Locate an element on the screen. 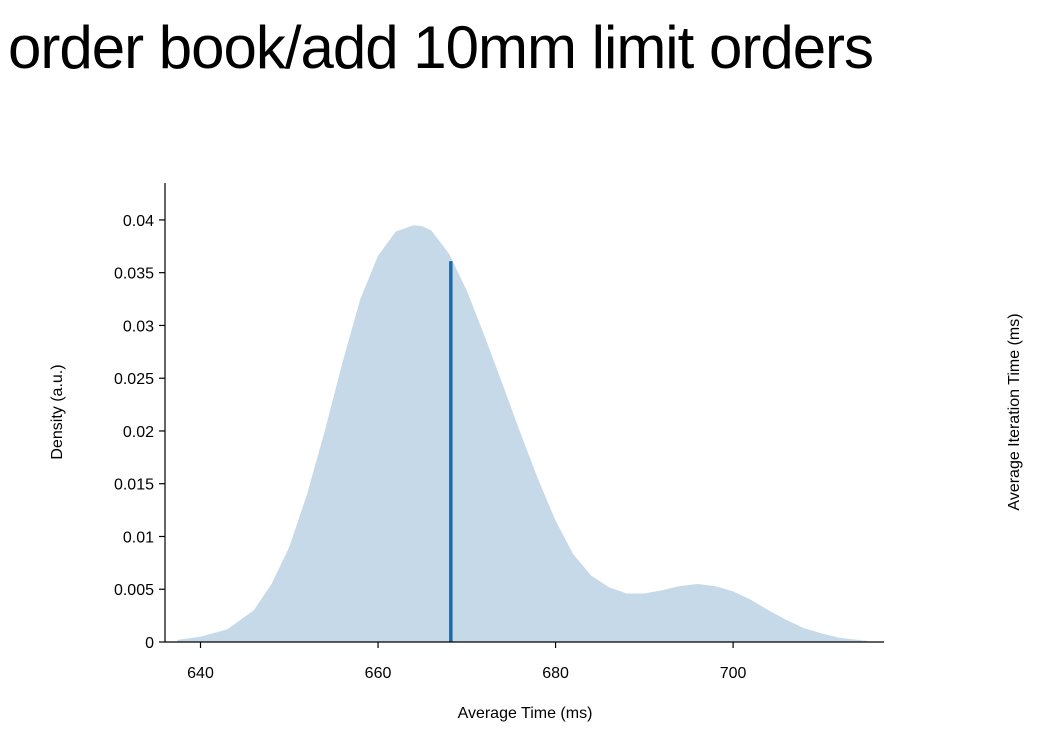  y-tick-label: 0.02 is located at coordinates (138, 432).